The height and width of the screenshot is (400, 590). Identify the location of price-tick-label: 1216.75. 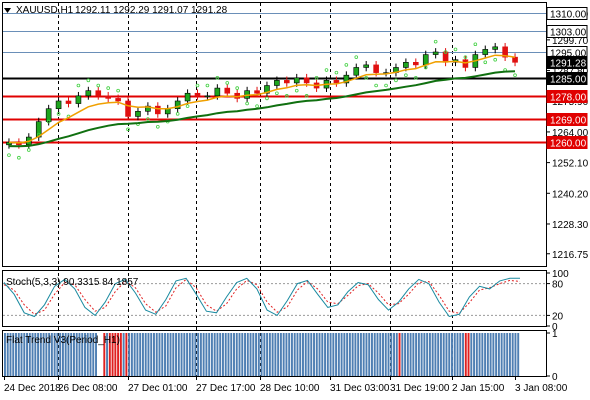
(570, 255).